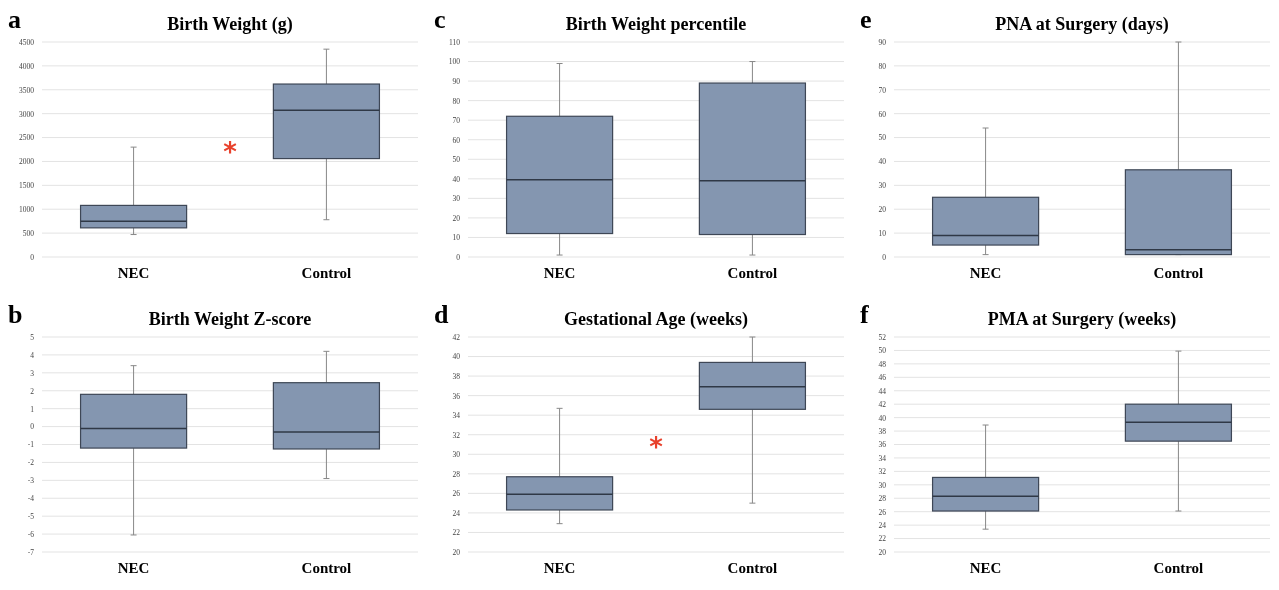  What do you see at coordinates (230, 24) in the screenshot?
I see `chart-title: Birth Weight (g)` at bounding box center [230, 24].